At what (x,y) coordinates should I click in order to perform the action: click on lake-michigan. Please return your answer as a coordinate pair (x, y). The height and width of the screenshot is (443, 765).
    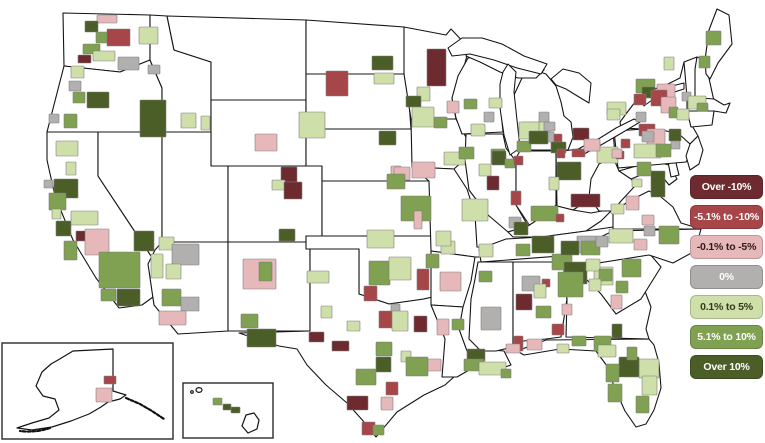
    Looking at the image, I should click on (510, 109).